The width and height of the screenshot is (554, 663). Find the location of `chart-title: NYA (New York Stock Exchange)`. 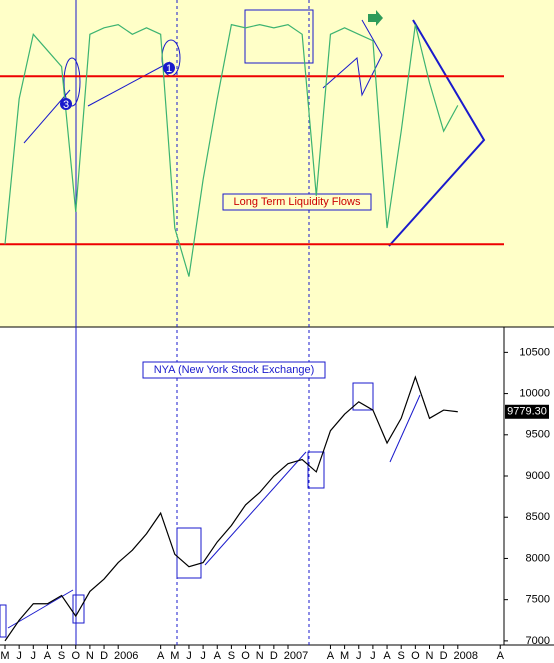

chart-title: NYA (New York Stock Exchange) is located at coordinates (234, 370).